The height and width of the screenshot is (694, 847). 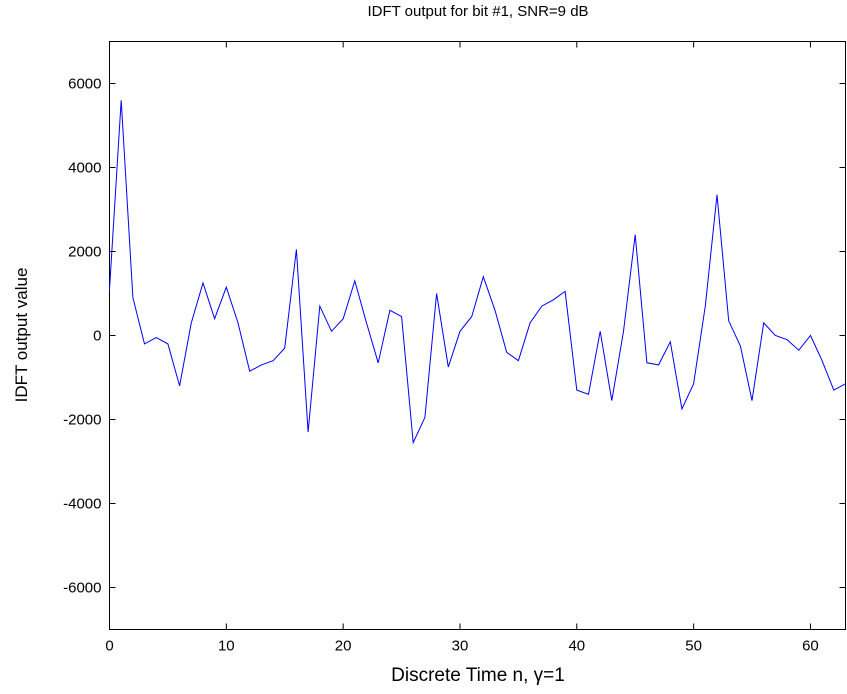 What do you see at coordinates (21, 335) in the screenshot?
I see `y-axis-label: IDFT output value` at bounding box center [21, 335].